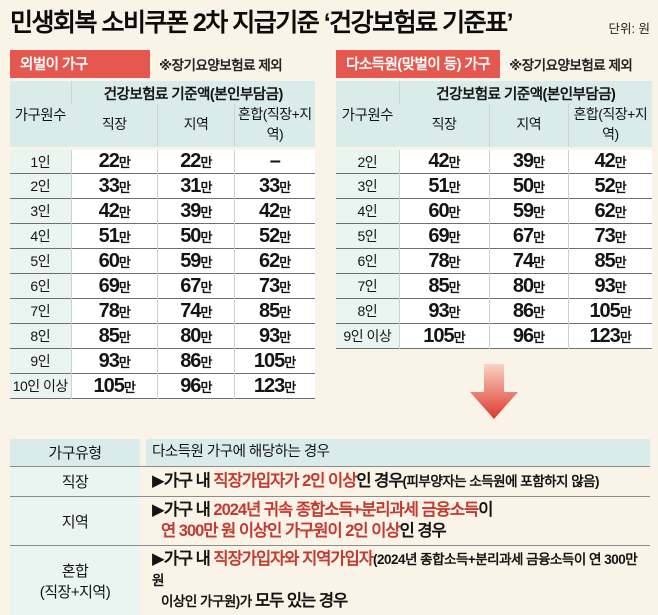 The image size is (658, 615). I want to click on household-size-cell: 7인, so click(40, 311).